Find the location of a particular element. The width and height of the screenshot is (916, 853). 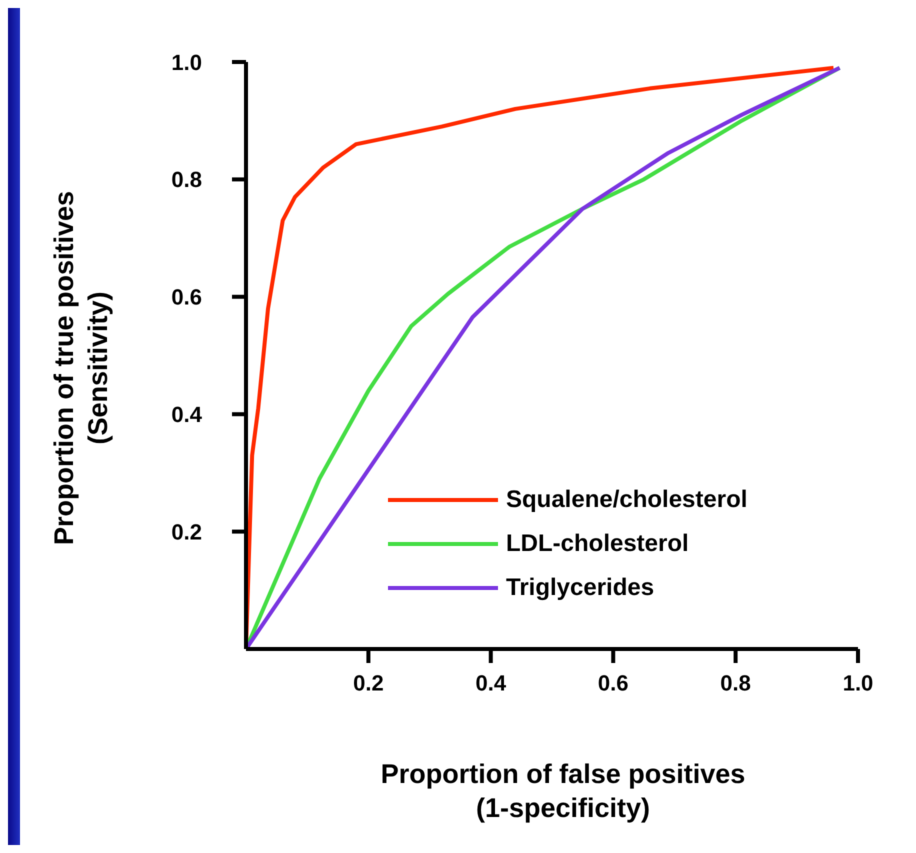

x-tick-label: 0.4 is located at coordinates (491, 683).